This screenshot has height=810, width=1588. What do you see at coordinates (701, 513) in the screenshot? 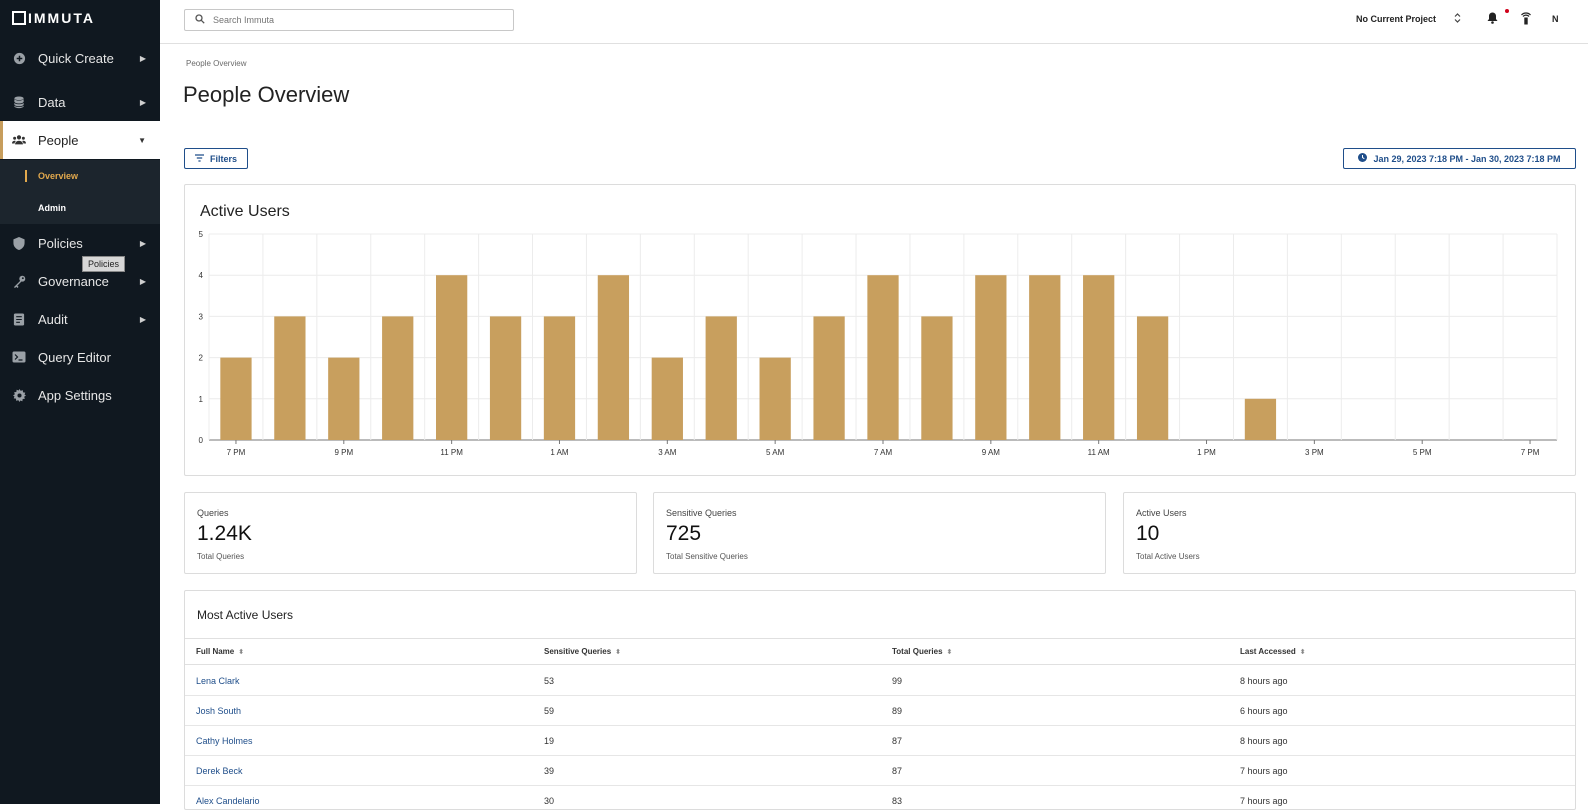
I see `stat-label: Sensitive Queries` at bounding box center [701, 513].